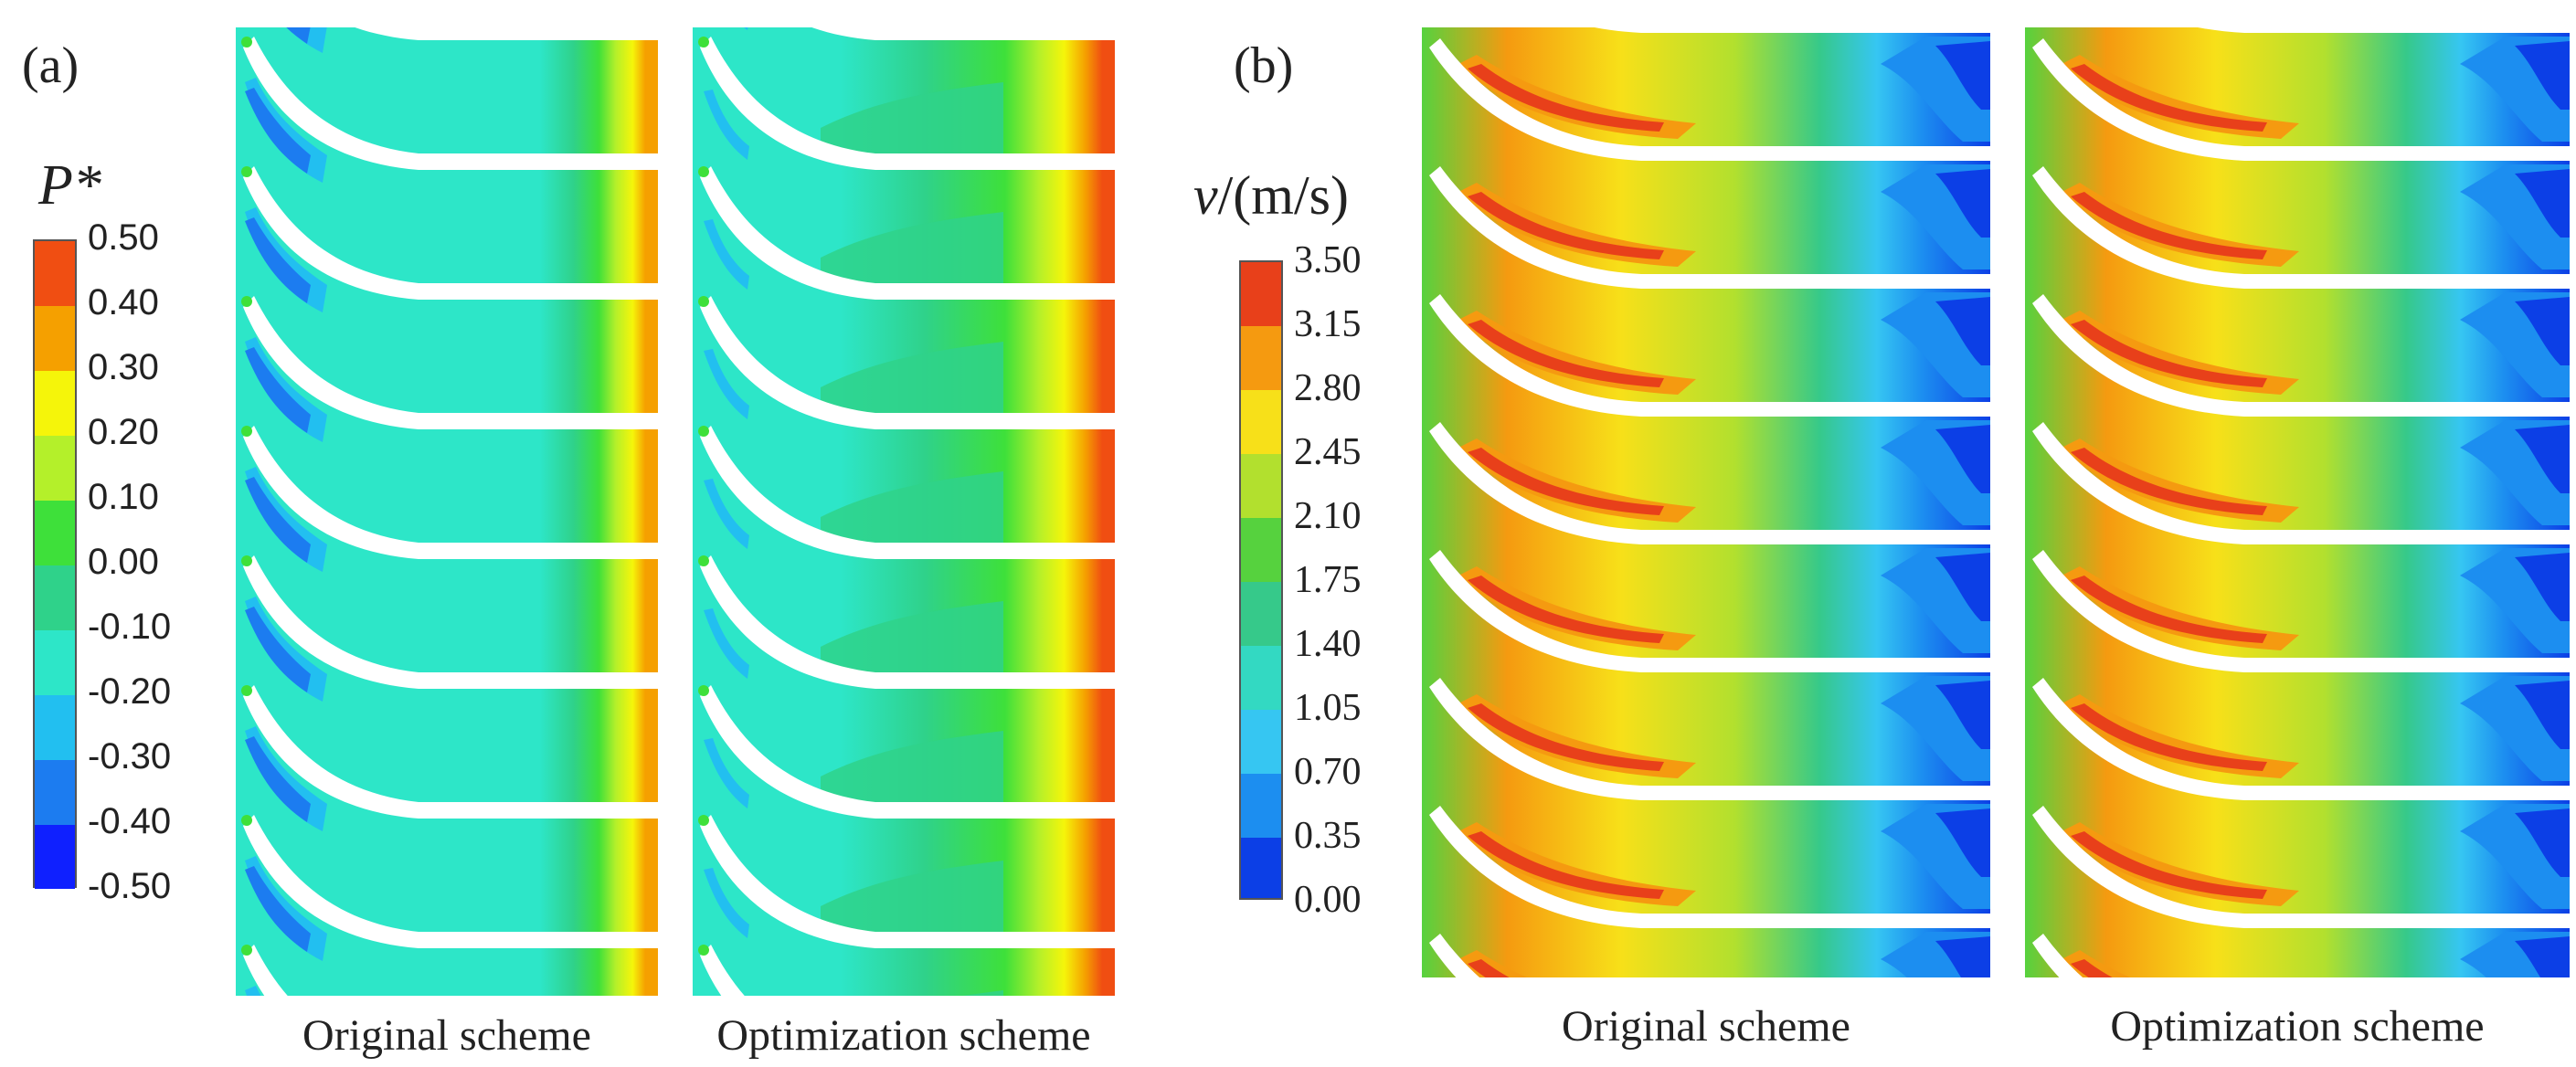  What do you see at coordinates (123, 302) in the screenshot?
I see `panel-a-tick-label: 0.40` at bounding box center [123, 302].